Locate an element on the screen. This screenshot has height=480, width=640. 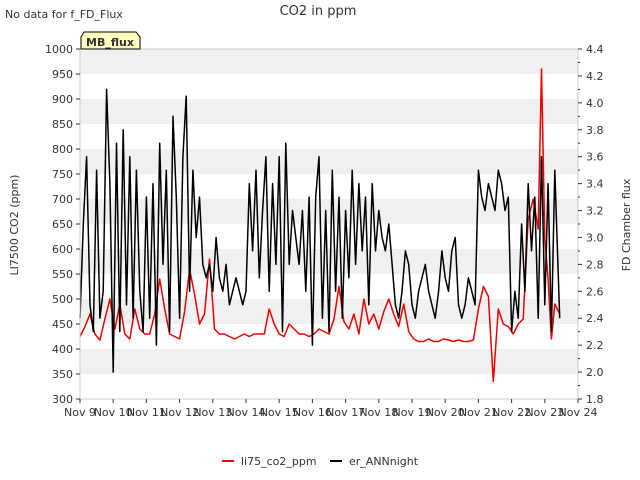
x-tick-label: Nov 16 is located at coordinates (312, 412).